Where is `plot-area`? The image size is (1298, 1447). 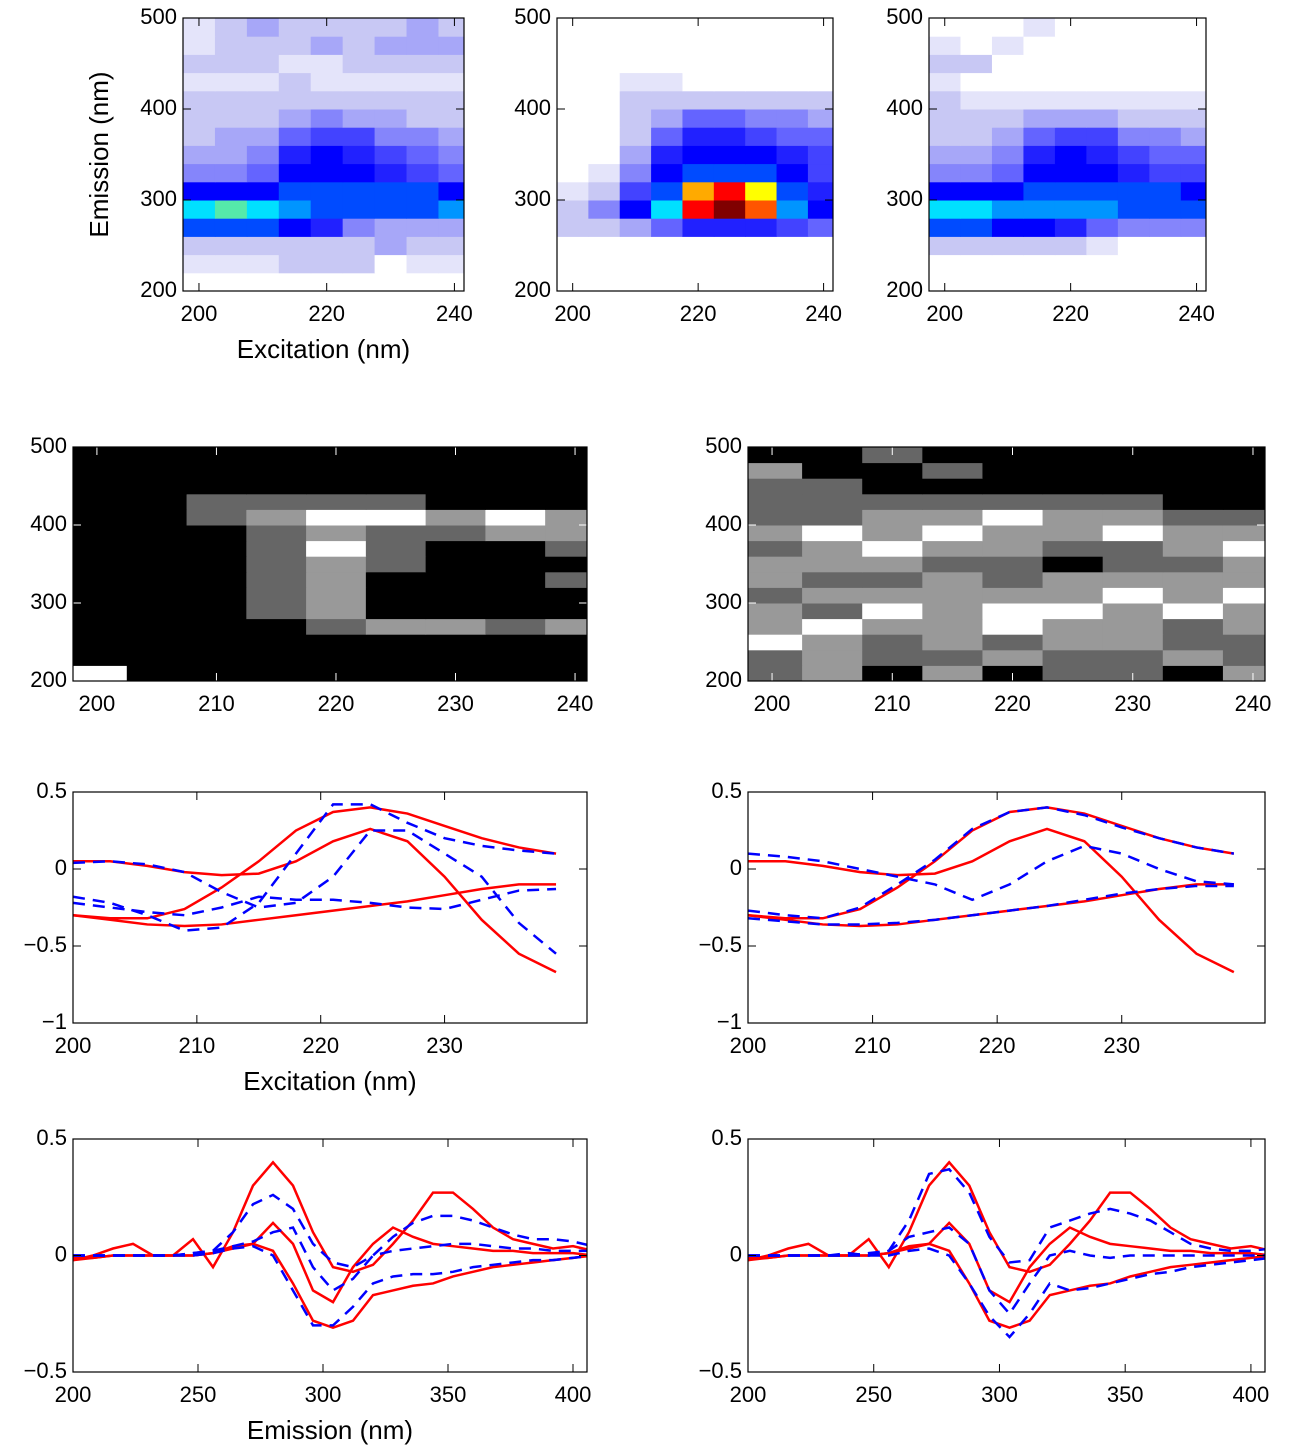
plot-area is located at coordinates (991, 890).